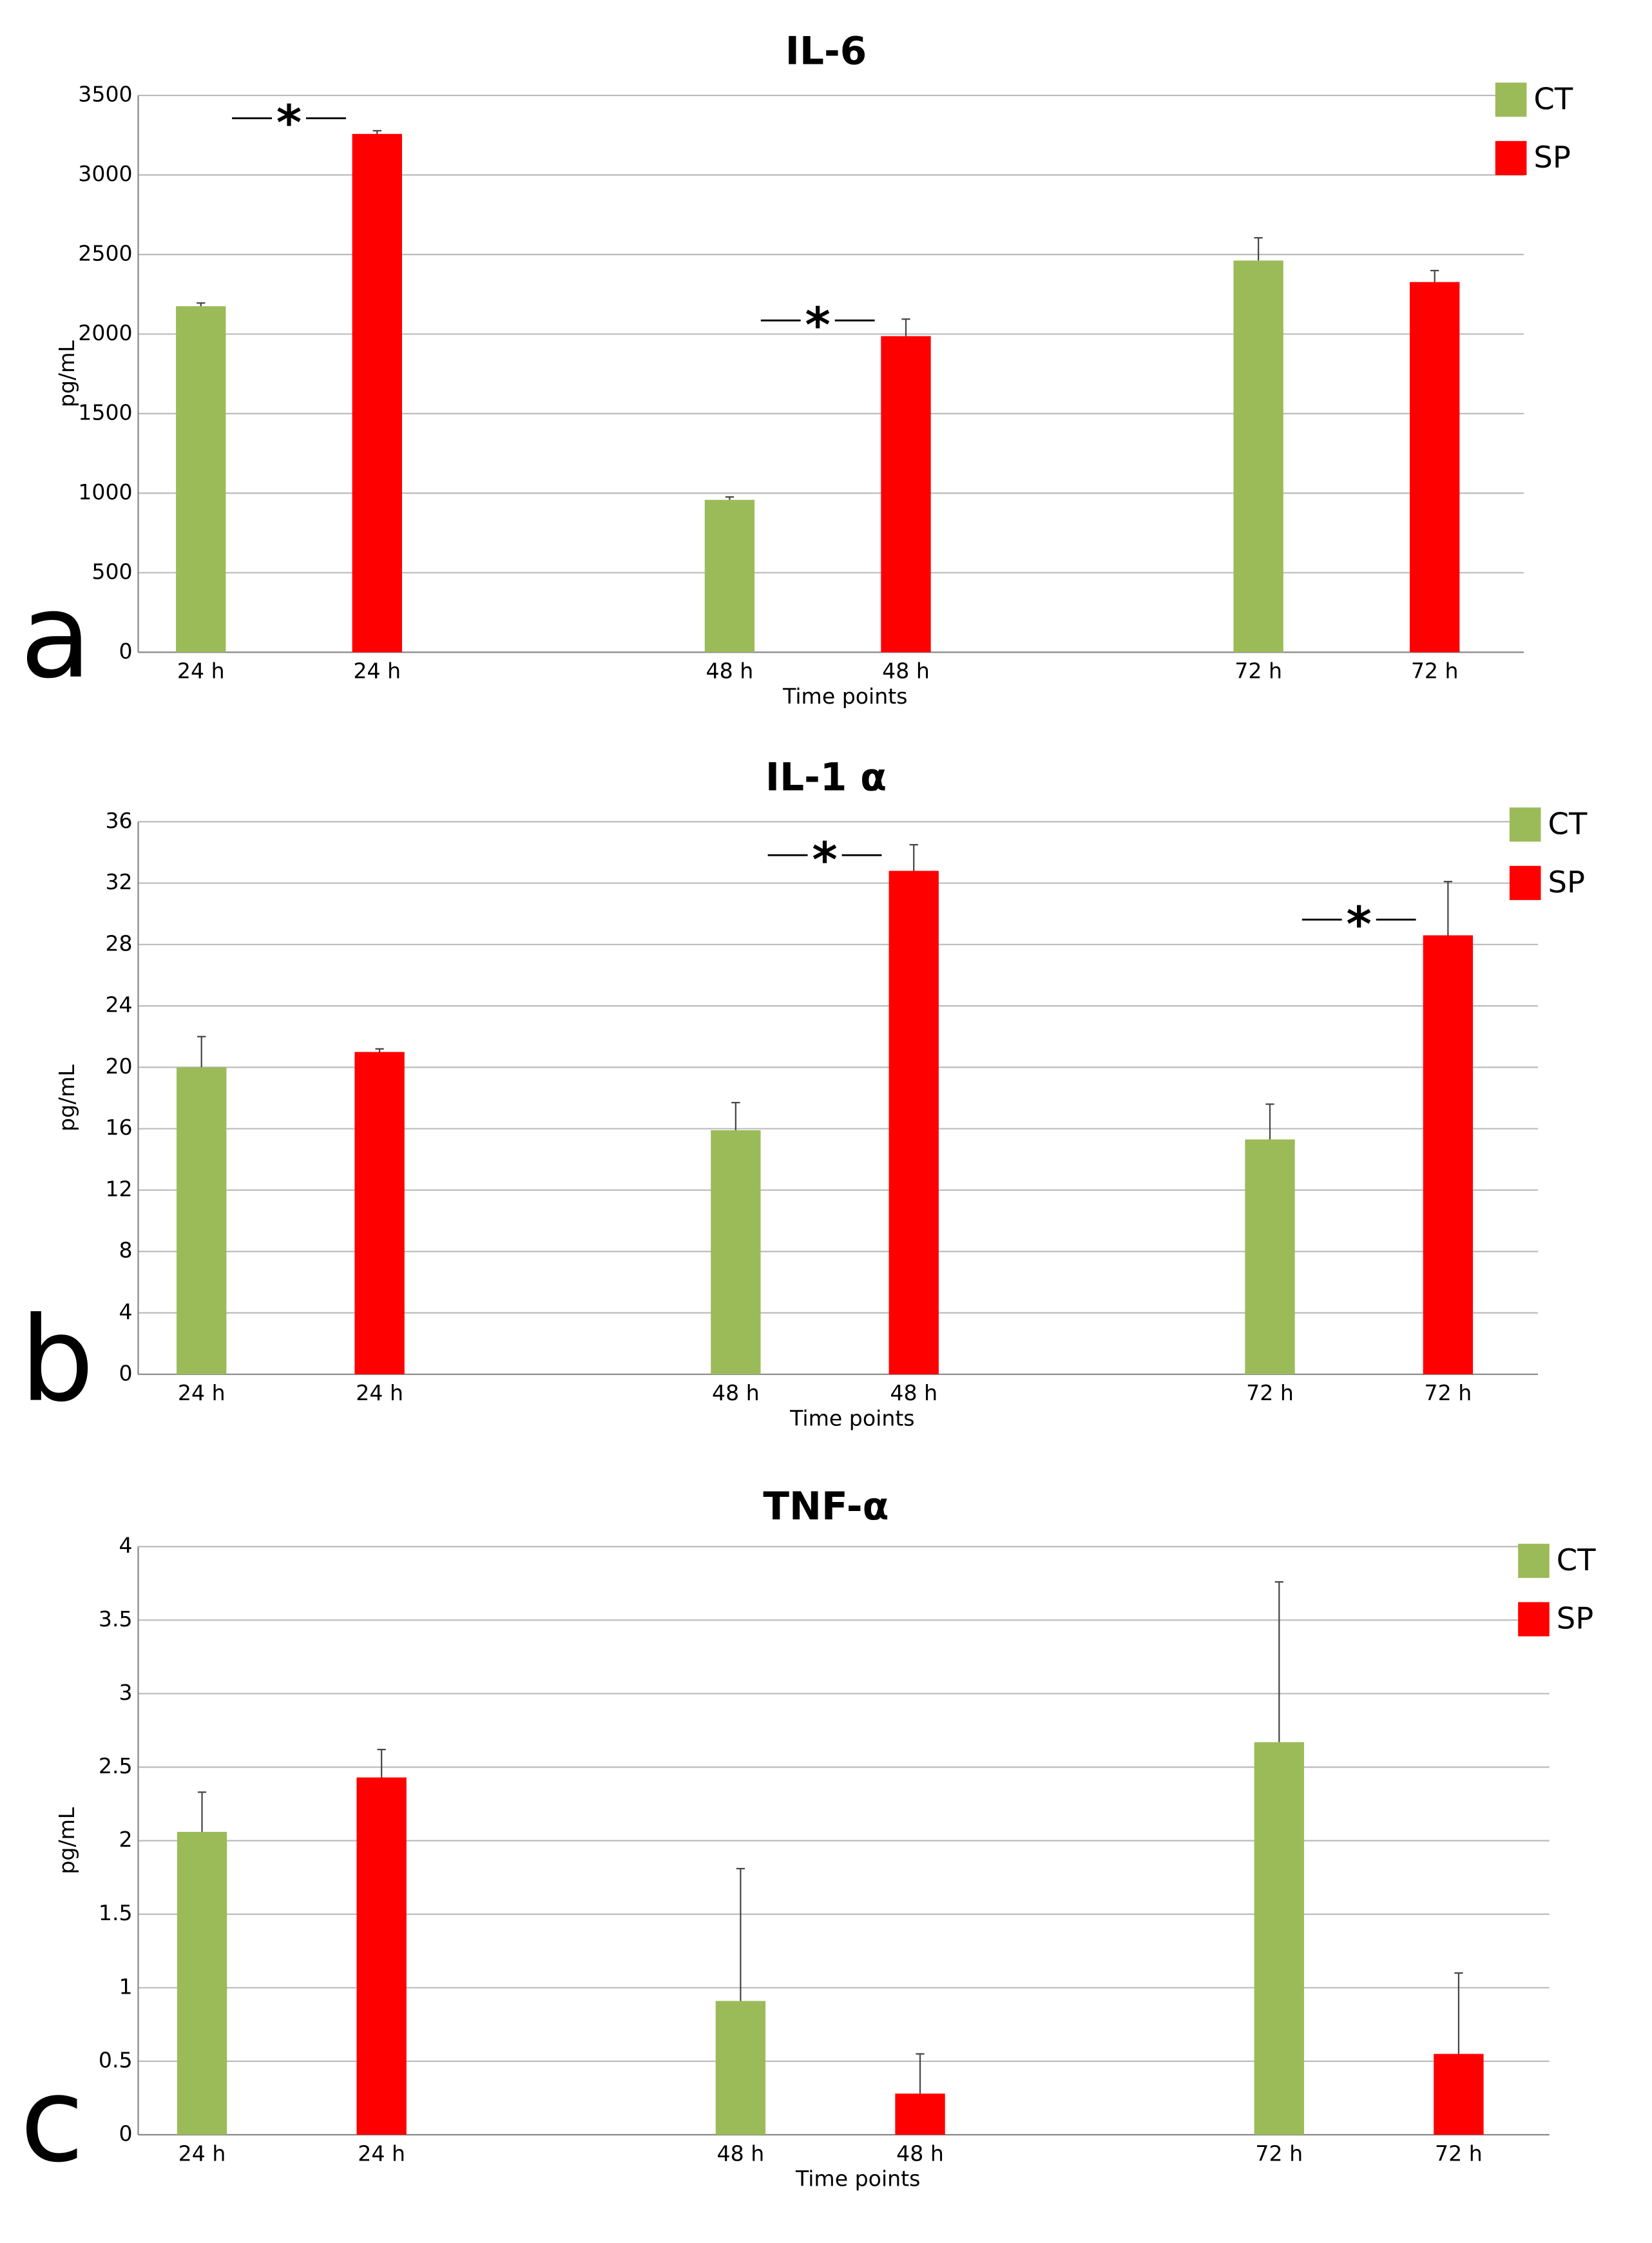  Describe the element at coordinates (119, 1127) in the screenshot. I see `y-tick-label: 16` at that location.